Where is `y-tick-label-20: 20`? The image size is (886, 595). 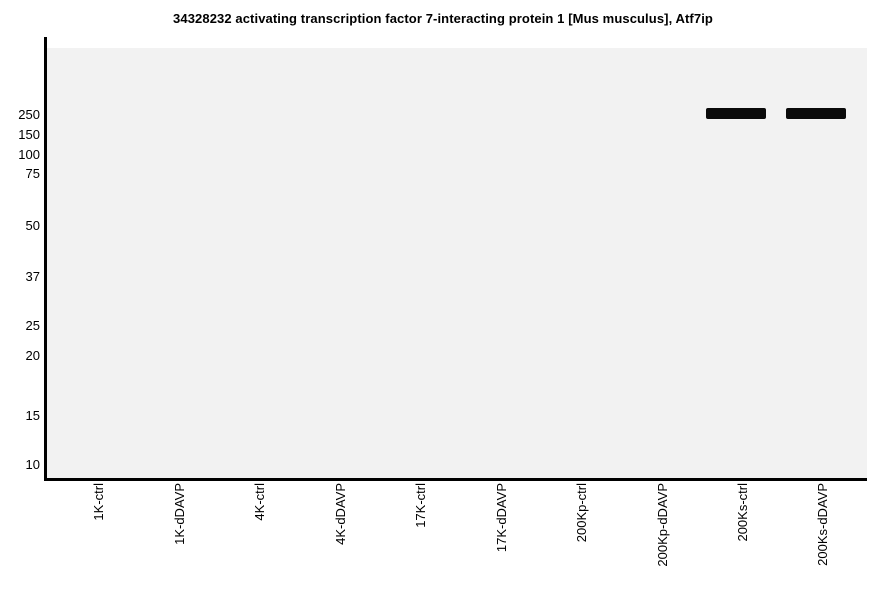 y-tick-label-20: 20 is located at coordinates (32, 355).